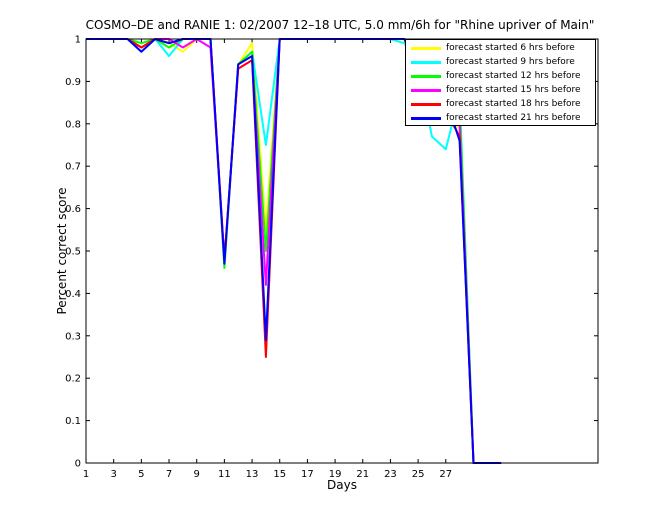 This screenshot has height=520, width=660. Describe the element at coordinates (73, 167) in the screenshot. I see `y-tick-label: 0.7` at that location.